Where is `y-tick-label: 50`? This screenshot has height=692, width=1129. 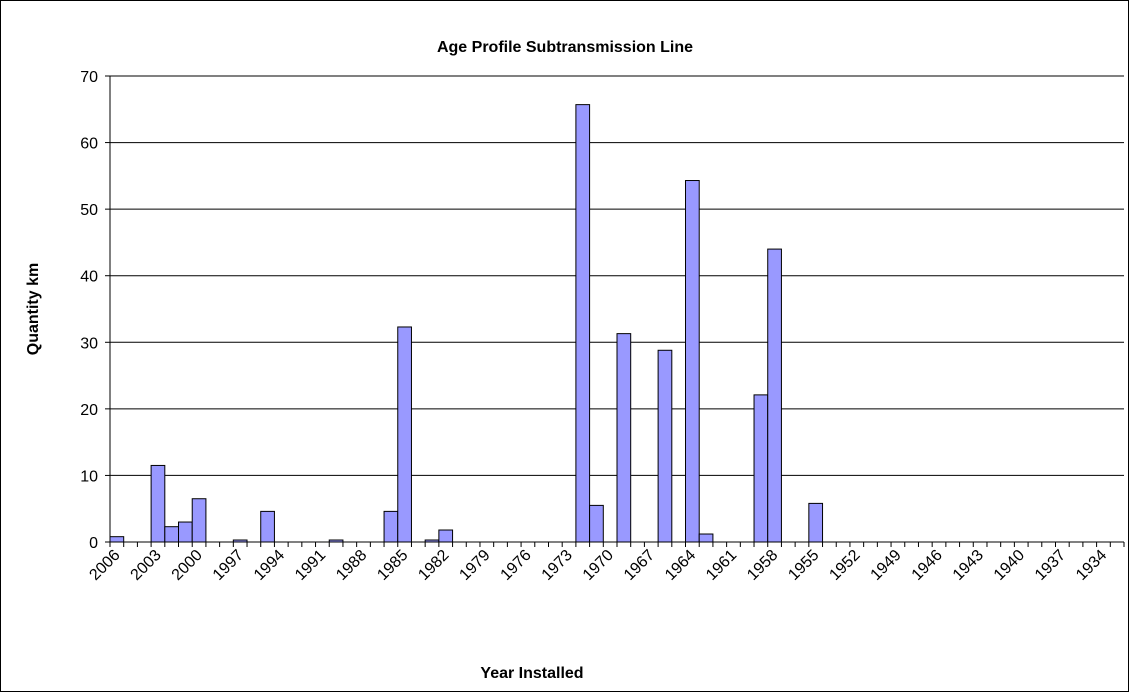
y-tick-label: 50 is located at coordinates (89, 210).